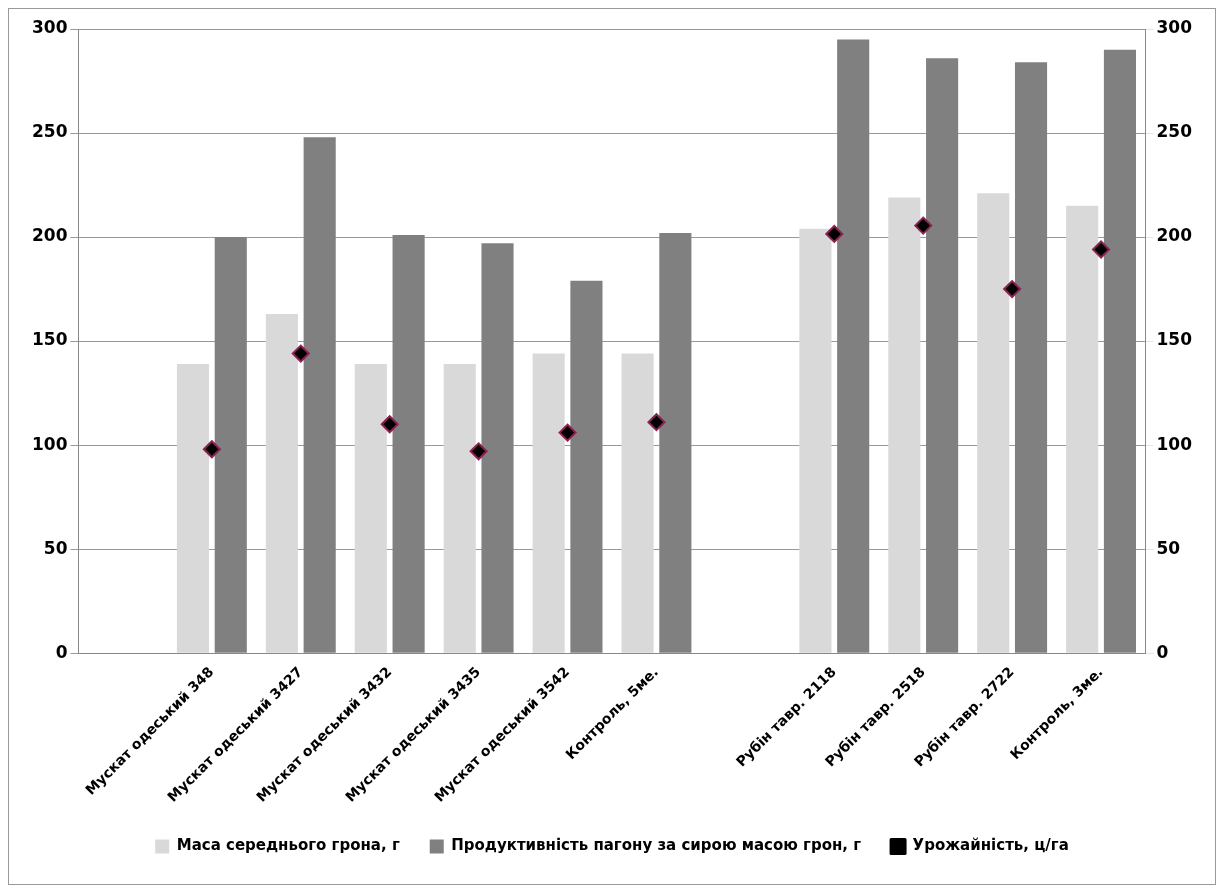  I want to click on y-tick-label: 50, so click(55, 547).